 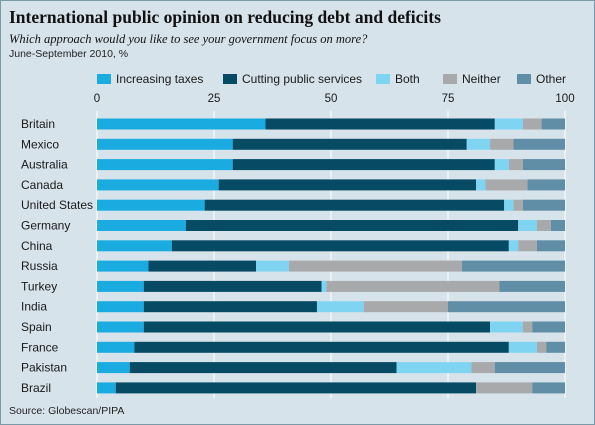 What do you see at coordinates (40, 144) in the screenshot?
I see `category-label: Mexico` at bounding box center [40, 144].